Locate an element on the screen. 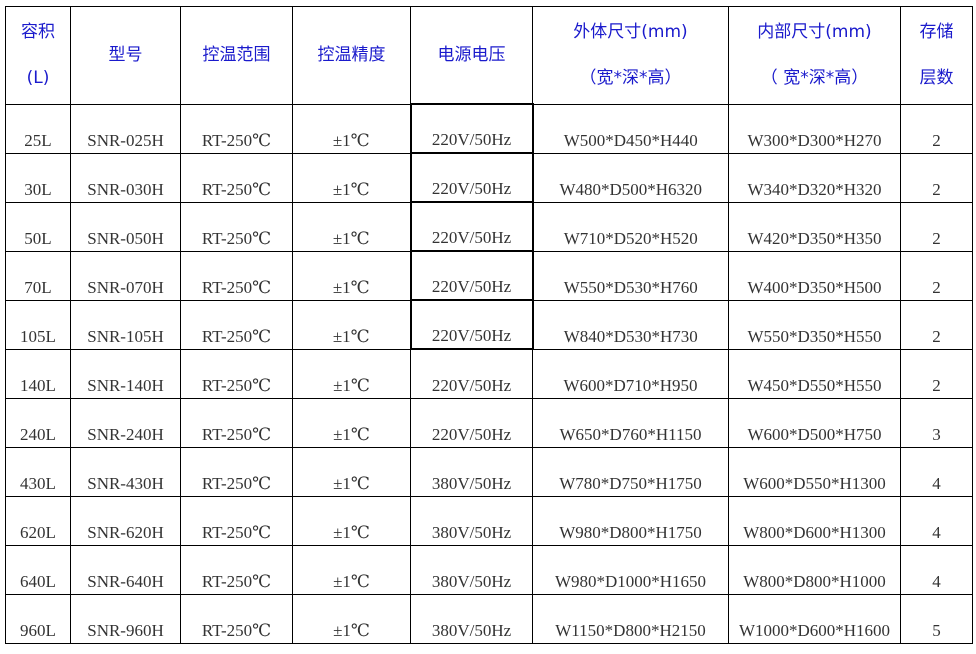  header-model: 型号 is located at coordinates (125, 55).